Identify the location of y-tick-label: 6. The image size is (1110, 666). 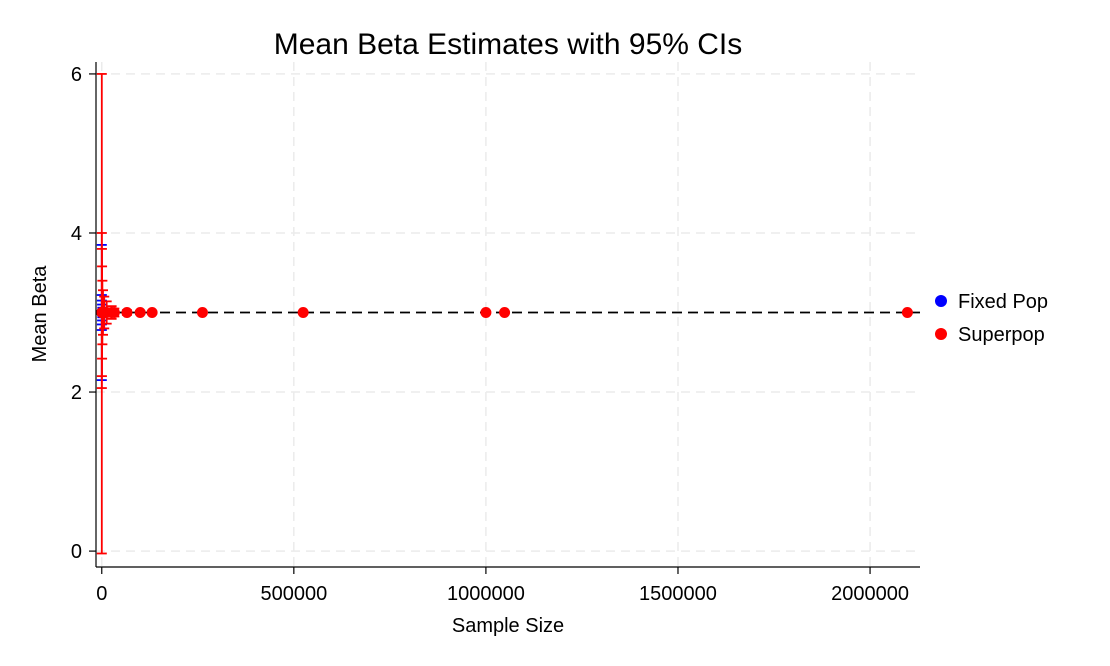
(76, 75).